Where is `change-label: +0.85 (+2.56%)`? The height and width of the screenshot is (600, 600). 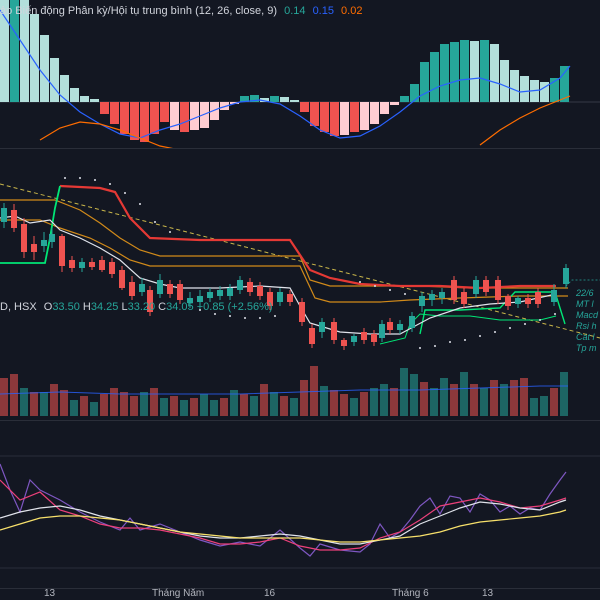
change-label: +0.85 (+2.56%) is located at coordinates (234, 307).